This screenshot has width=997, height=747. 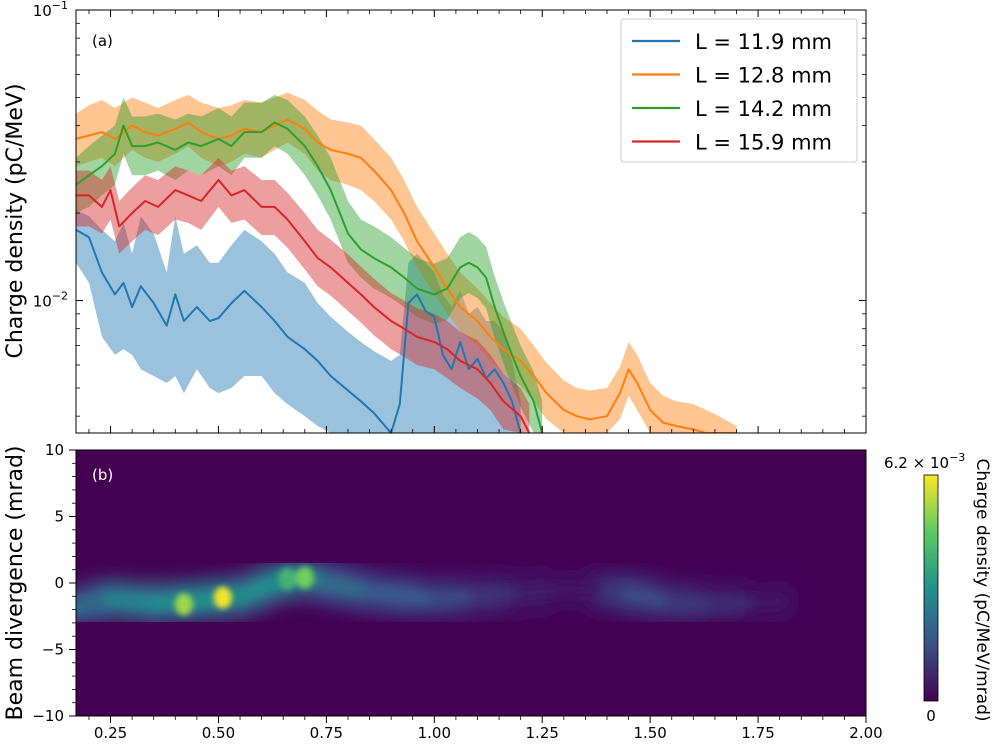 I want to click on b-xtick-label-5: 1.25, so click(x=542, y=733).